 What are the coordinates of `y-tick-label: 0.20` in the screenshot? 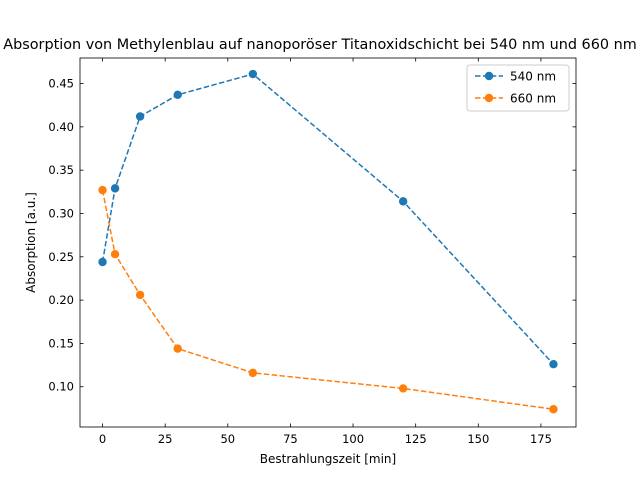 It's located at (61, 300).